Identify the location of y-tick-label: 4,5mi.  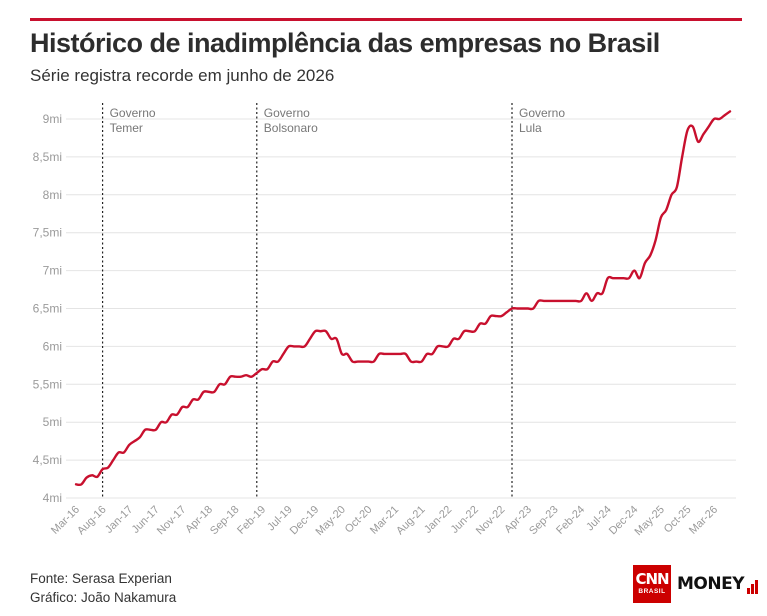
(47, 460).